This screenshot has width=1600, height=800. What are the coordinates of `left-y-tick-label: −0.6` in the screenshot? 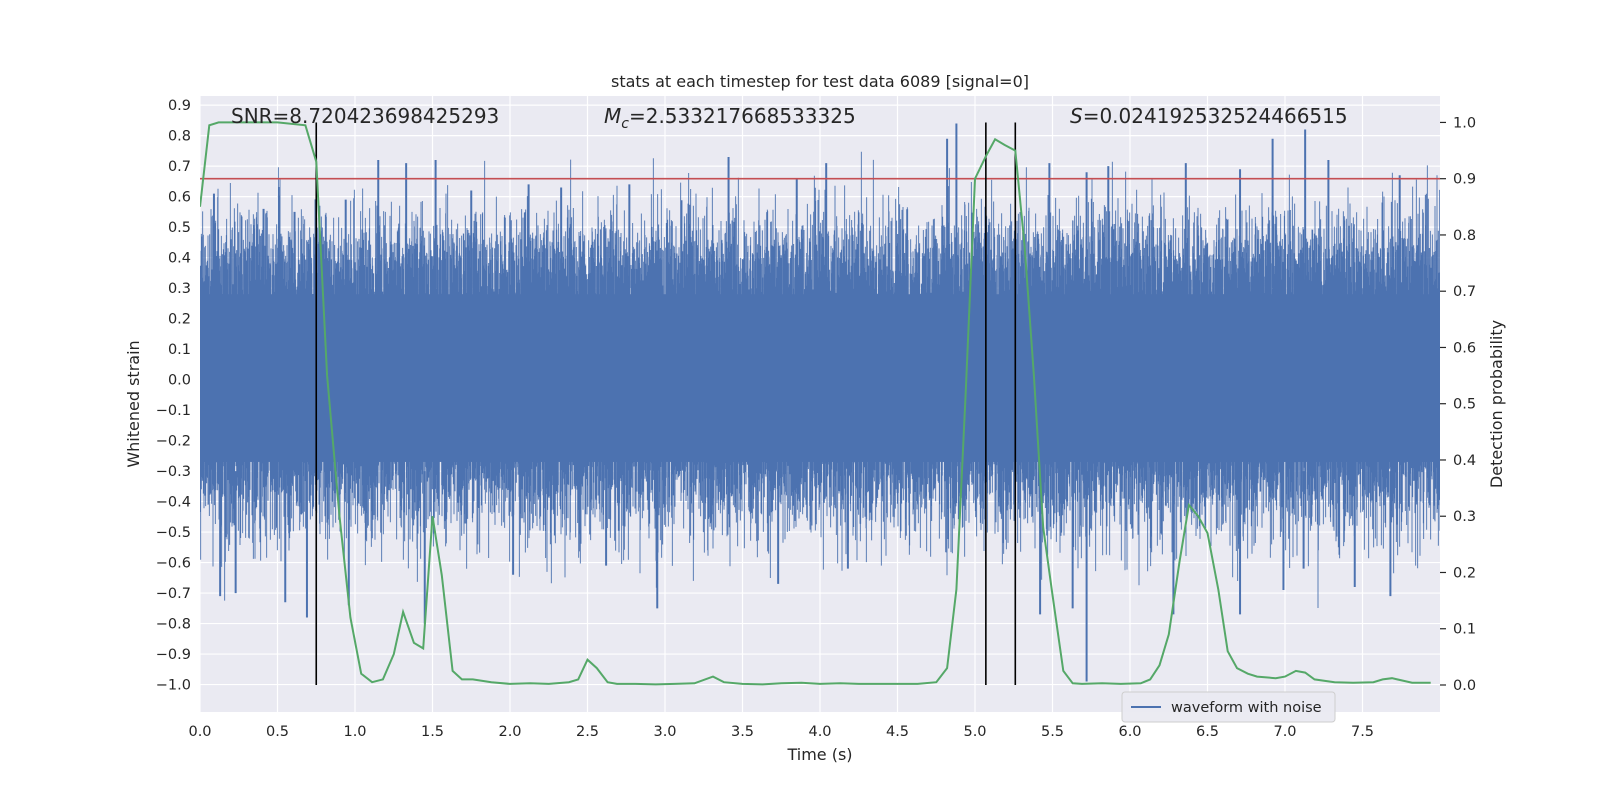 It's located at (173, 564).